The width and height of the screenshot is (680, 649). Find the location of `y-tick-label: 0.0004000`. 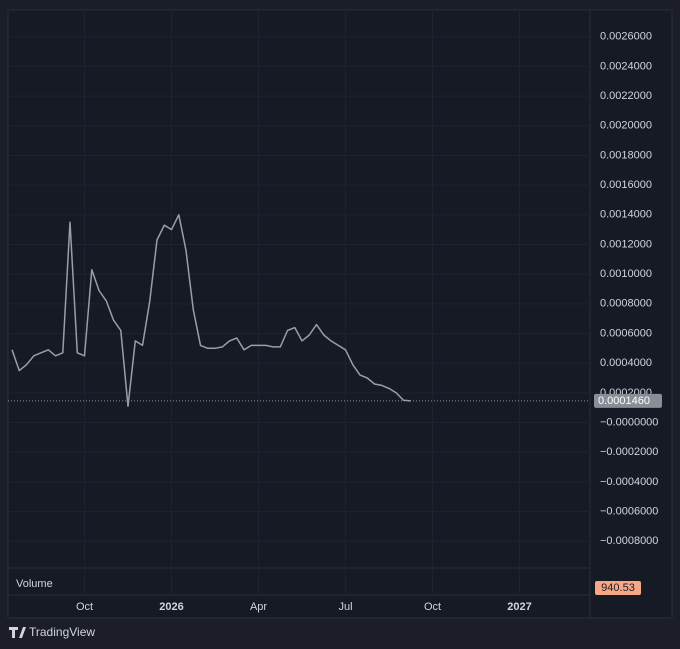

y-tick-label: 0.0004000 is located at coordinates (626, 363).